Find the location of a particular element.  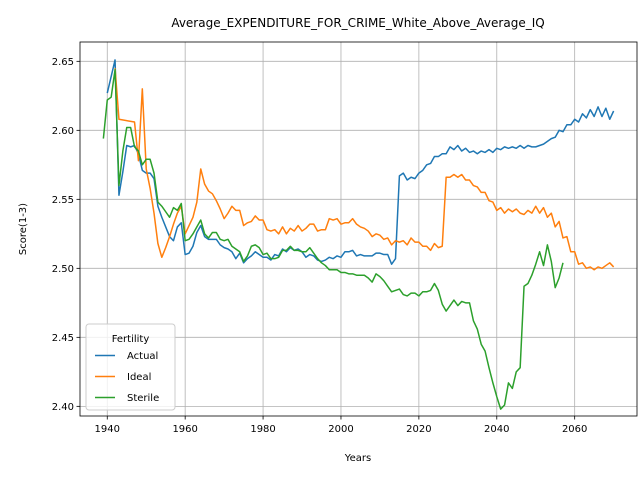

y-tick-label: 2.65 is located at coordinates (63, 62).